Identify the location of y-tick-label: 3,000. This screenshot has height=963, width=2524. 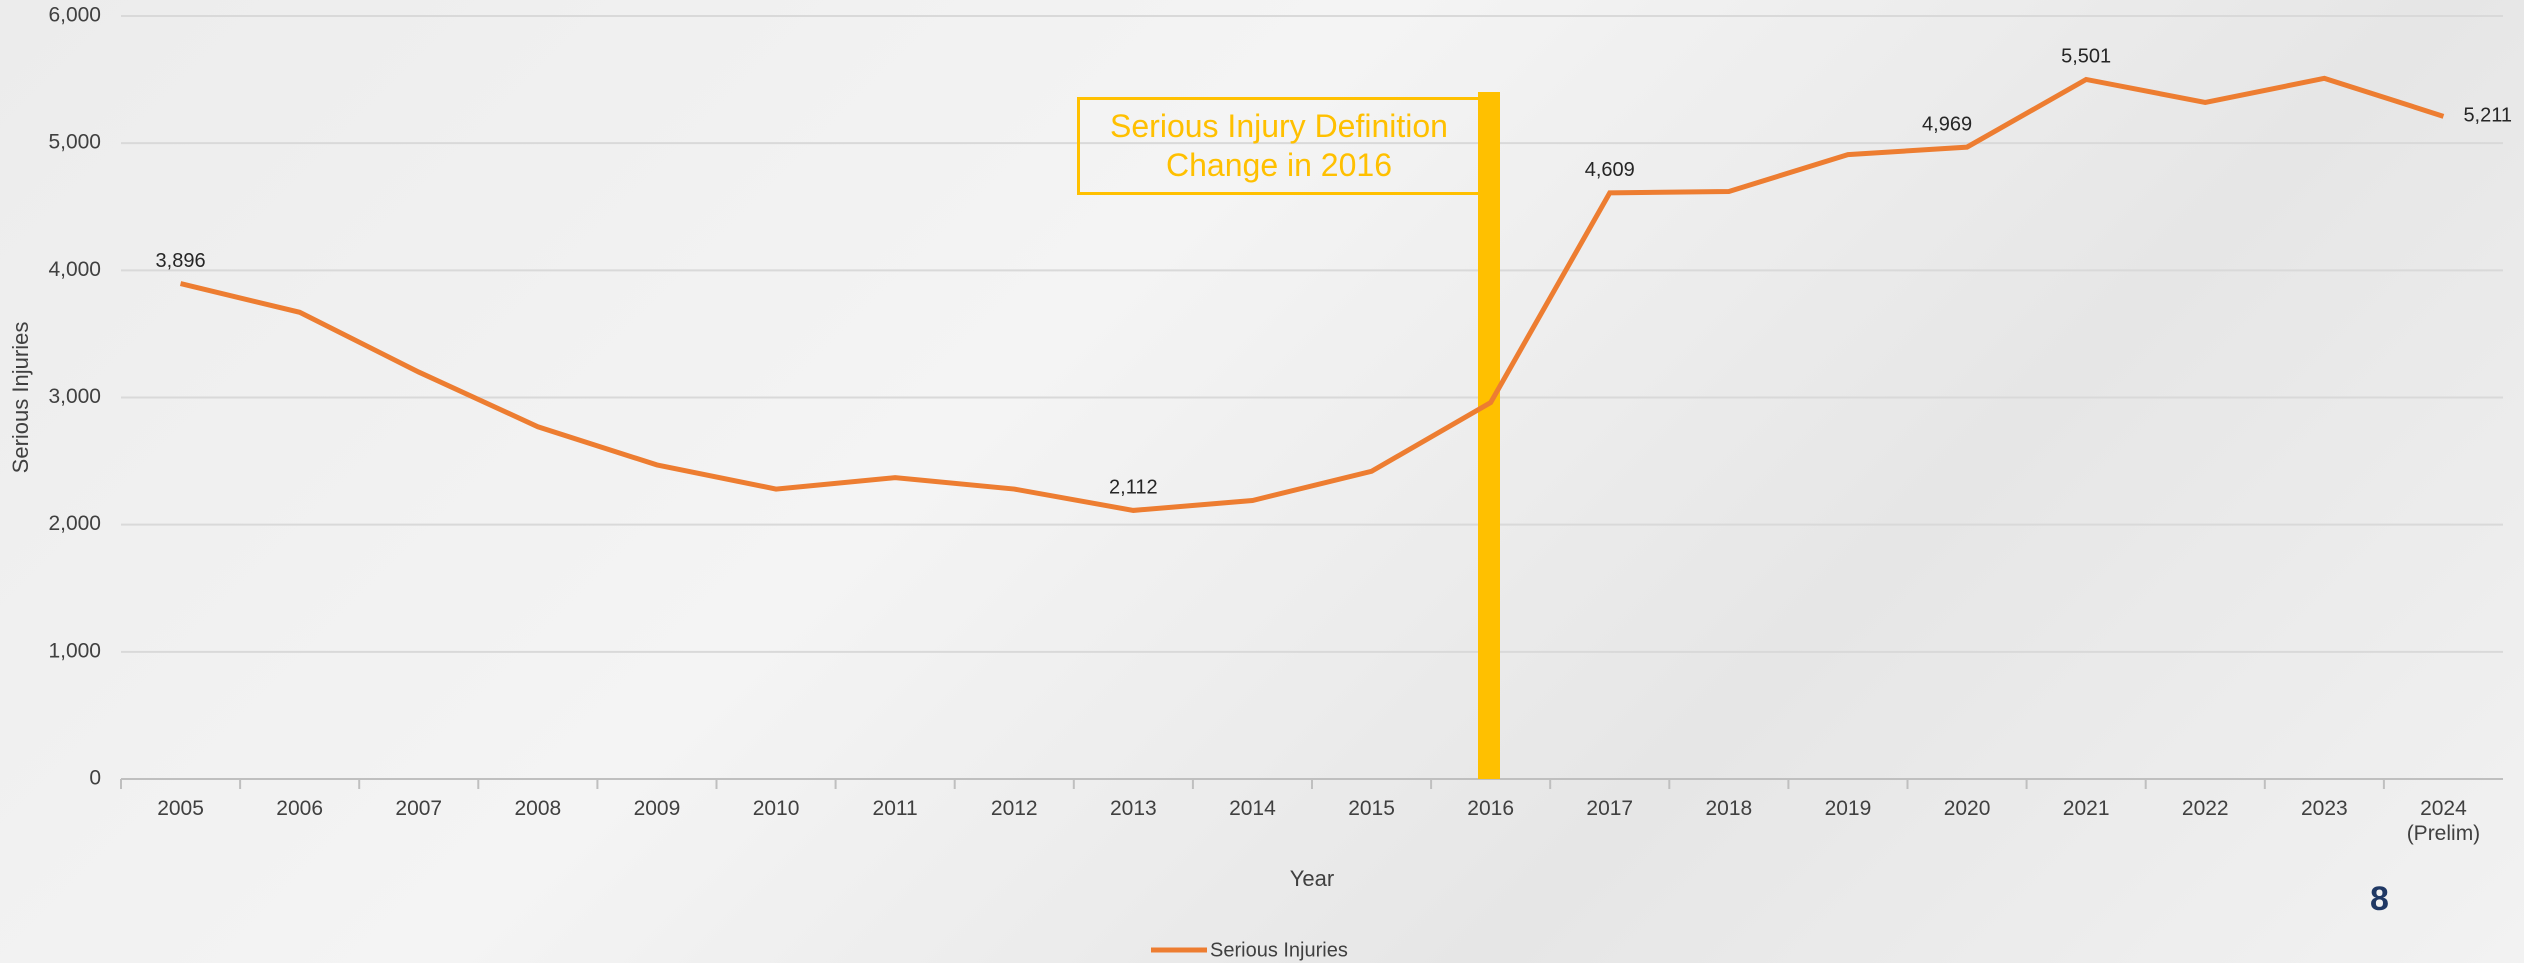
(74, 396).